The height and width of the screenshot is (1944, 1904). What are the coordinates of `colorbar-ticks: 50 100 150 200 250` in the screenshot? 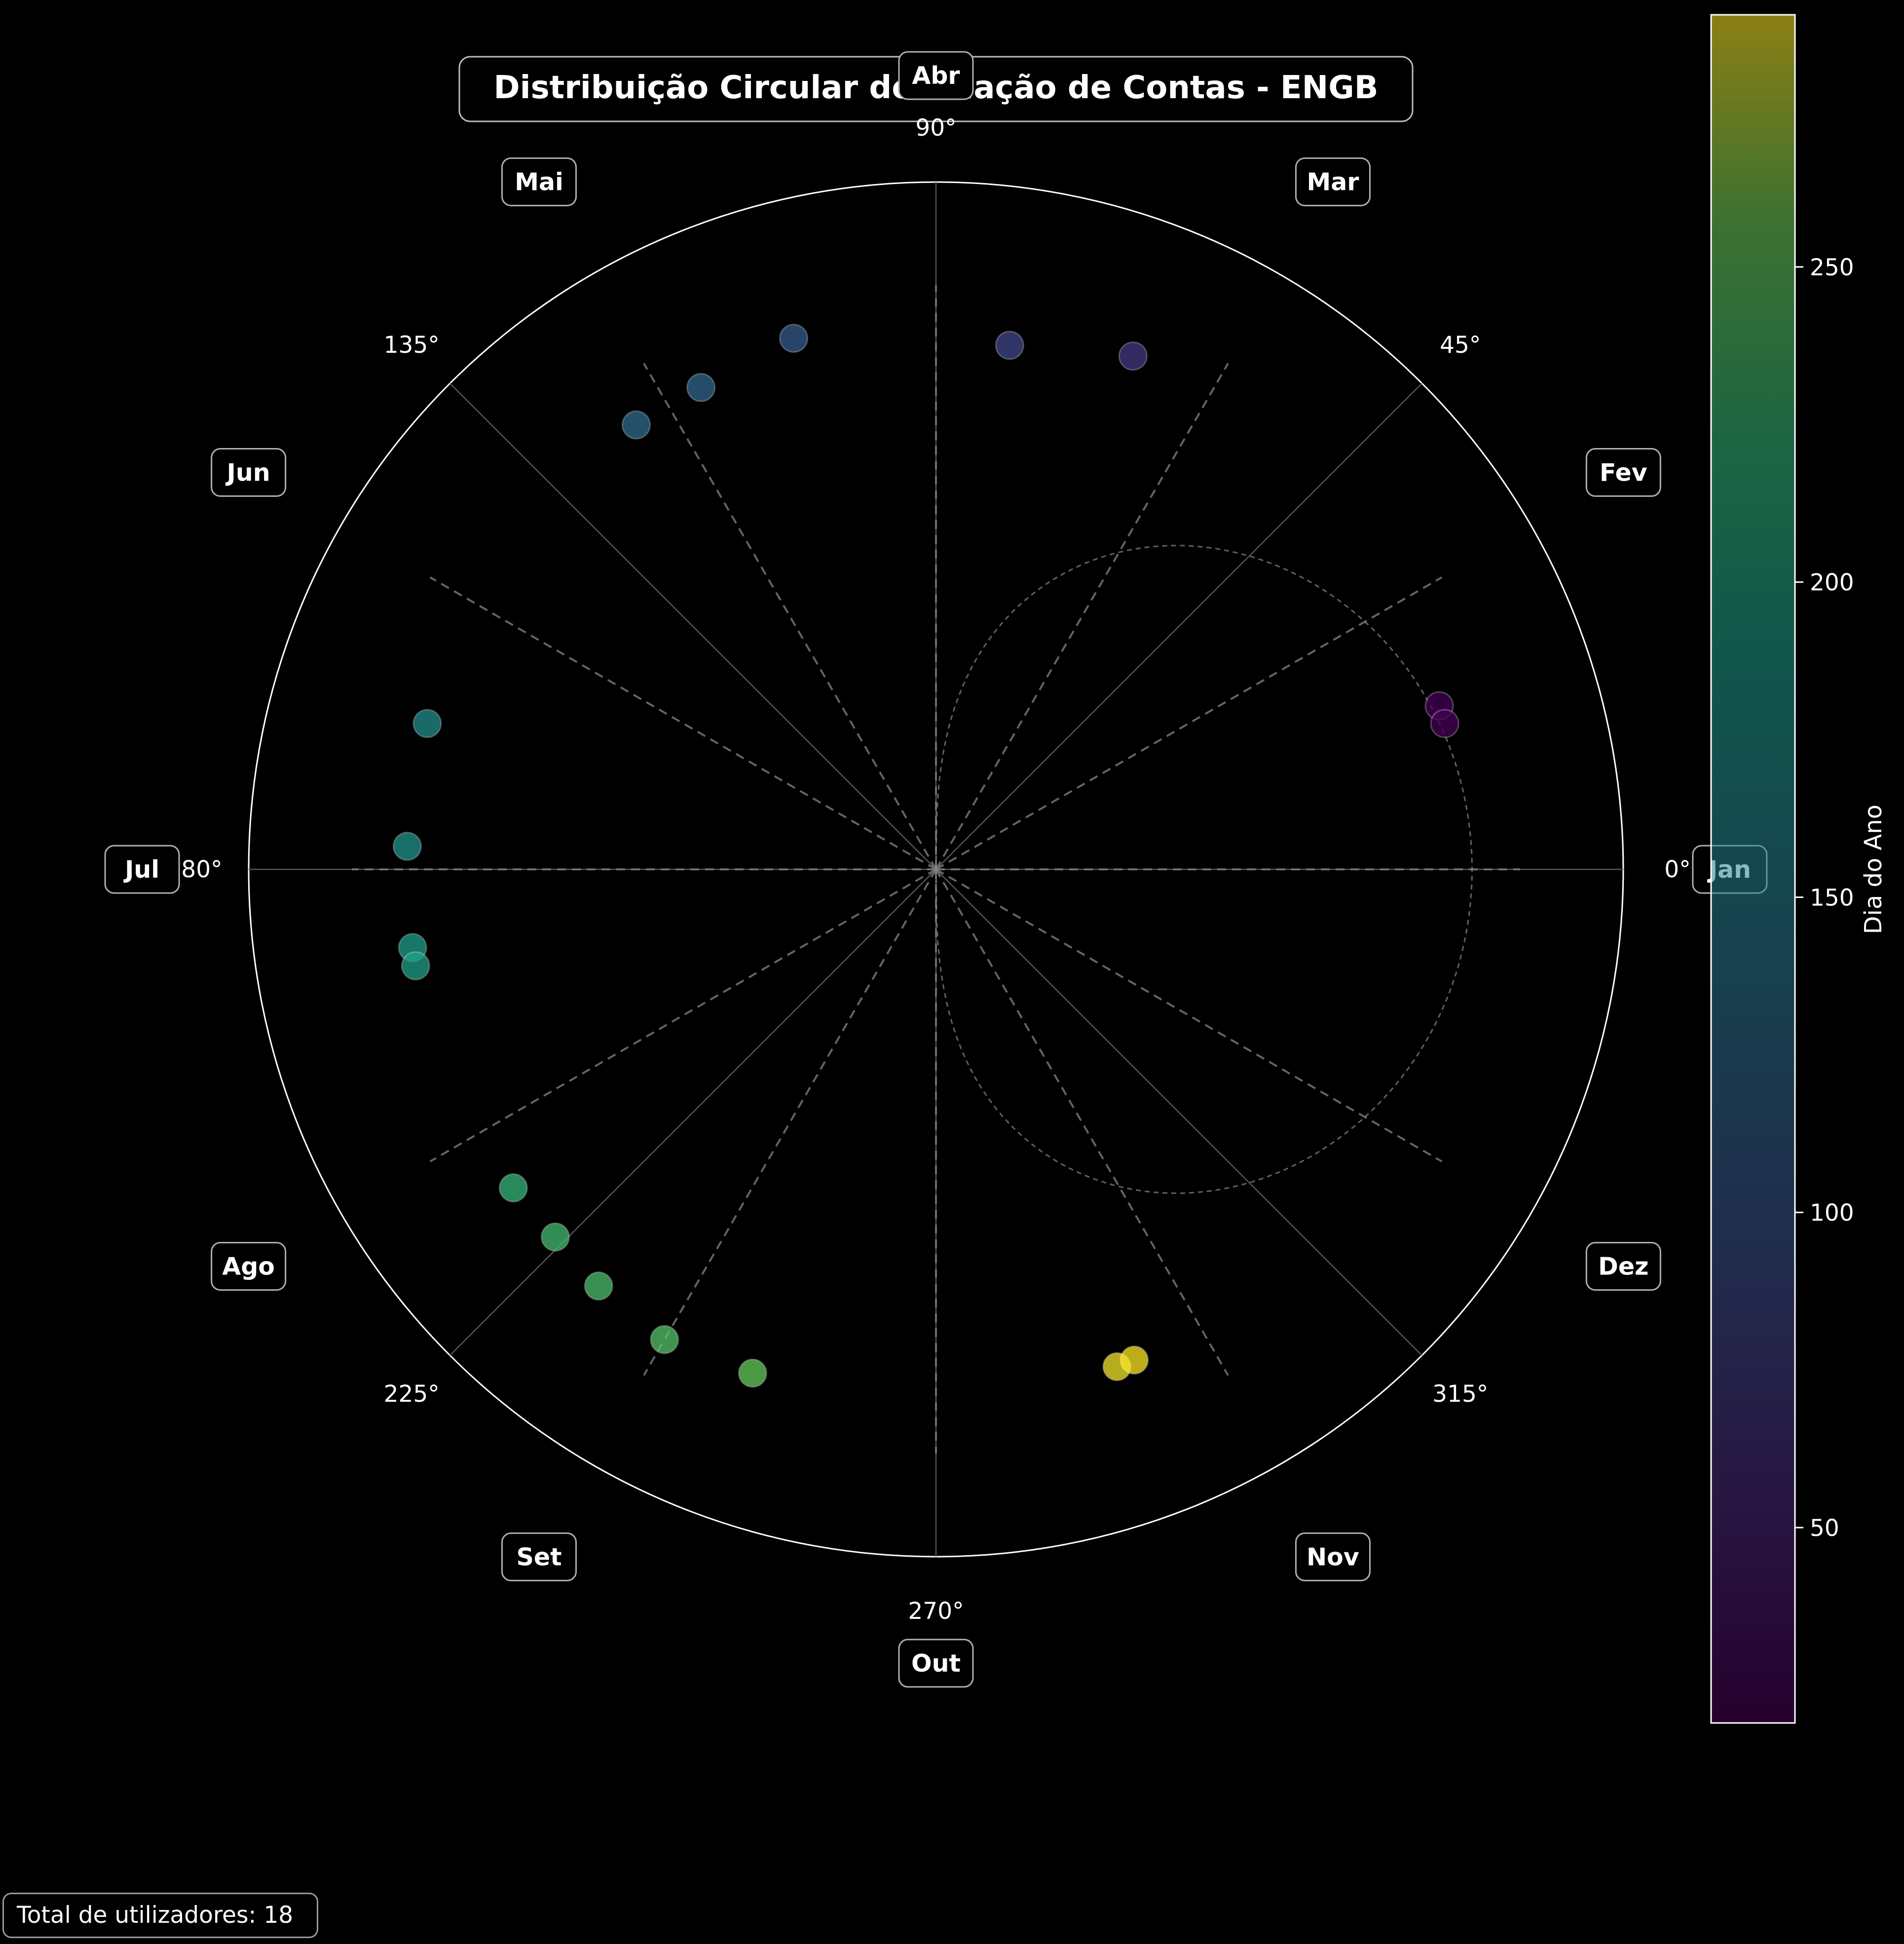 It's located at (1824, 898).